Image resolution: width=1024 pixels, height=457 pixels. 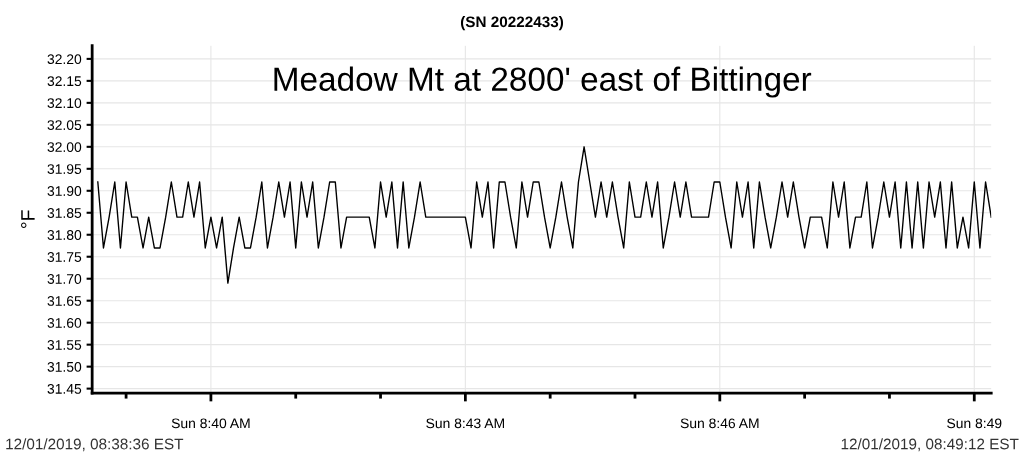 I want to click on y-tick-label: 31.60, so click(x=64, y=323).